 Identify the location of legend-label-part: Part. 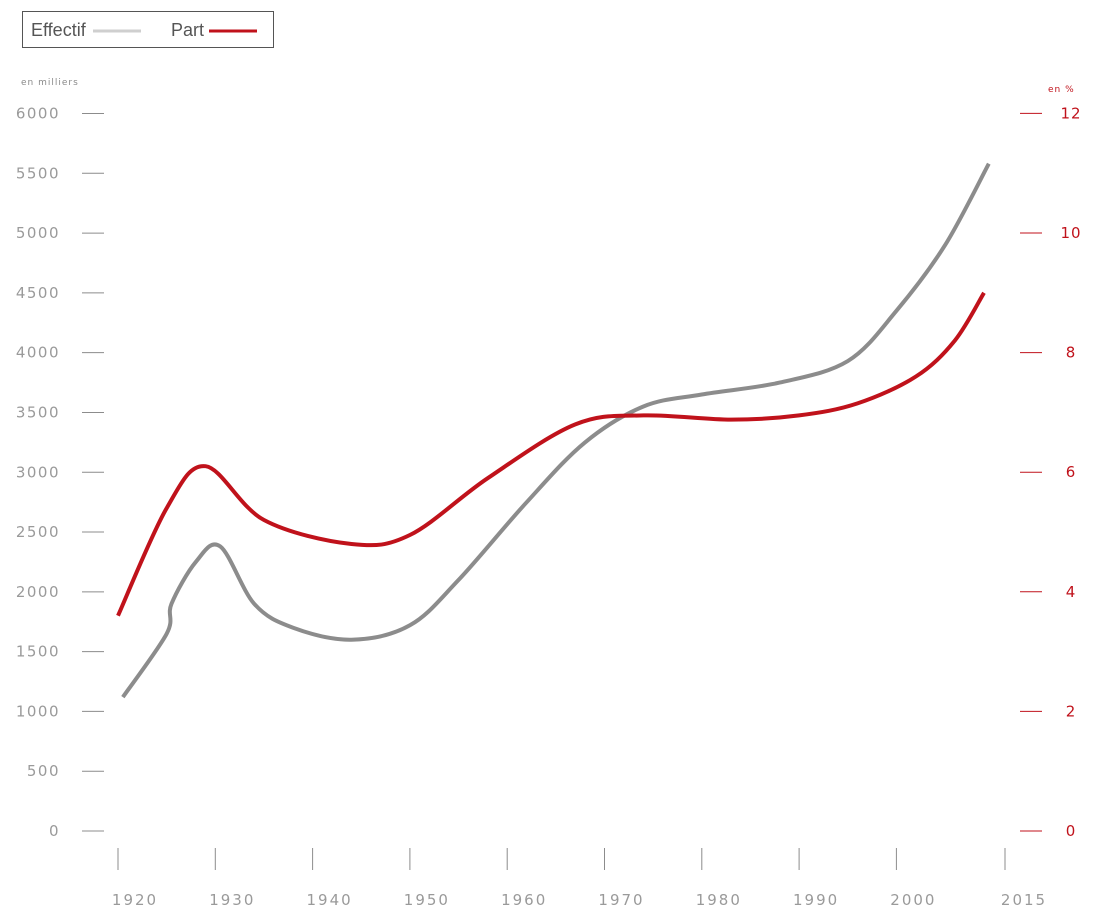
(187, 30).